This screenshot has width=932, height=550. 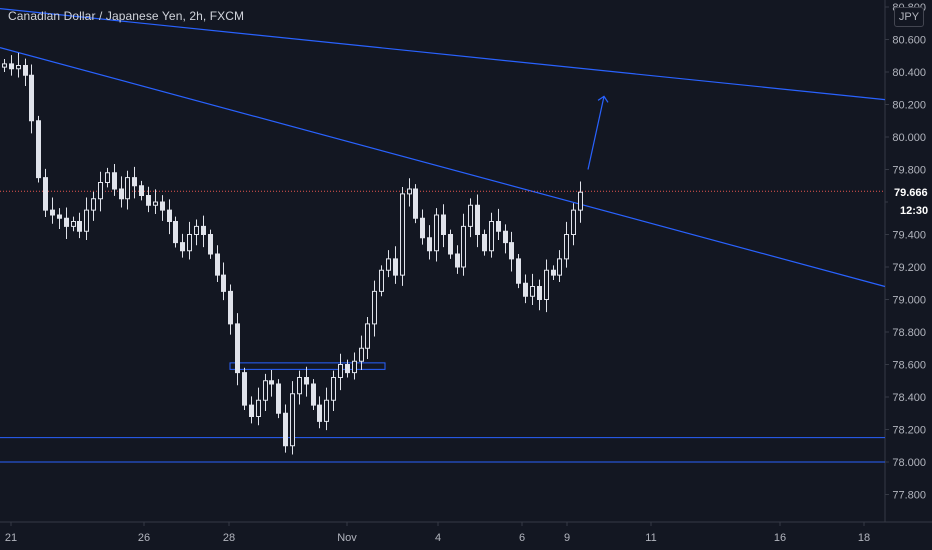 What do you see at coordinates (229, 538) in the screenshot?
I see `time-axis-label: 28` at bounding box center [229, 538].